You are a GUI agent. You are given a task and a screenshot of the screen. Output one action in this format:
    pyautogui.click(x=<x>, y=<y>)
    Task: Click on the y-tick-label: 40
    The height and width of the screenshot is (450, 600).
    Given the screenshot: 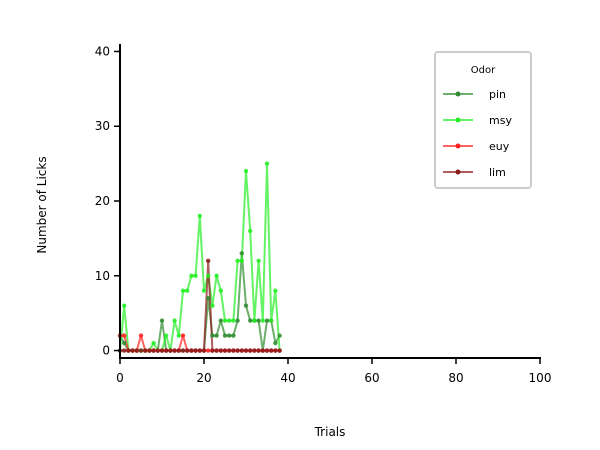 What is the action you would take?
    pyautogui.click(x=102, y=51)
    